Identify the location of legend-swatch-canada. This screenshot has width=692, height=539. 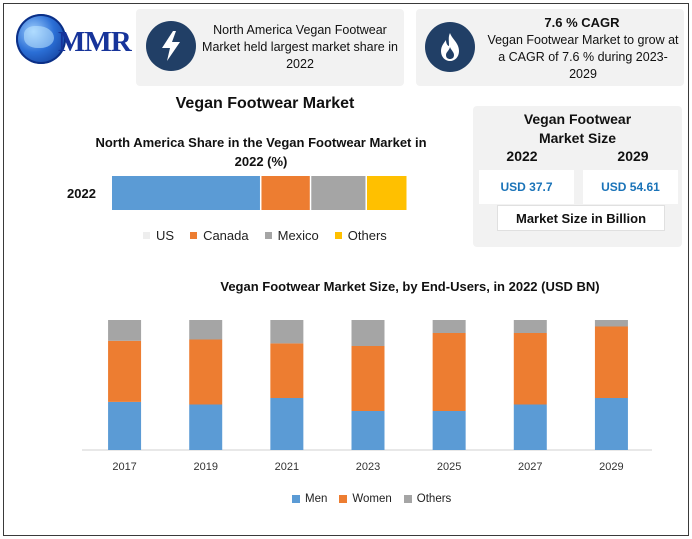
(194, 235).